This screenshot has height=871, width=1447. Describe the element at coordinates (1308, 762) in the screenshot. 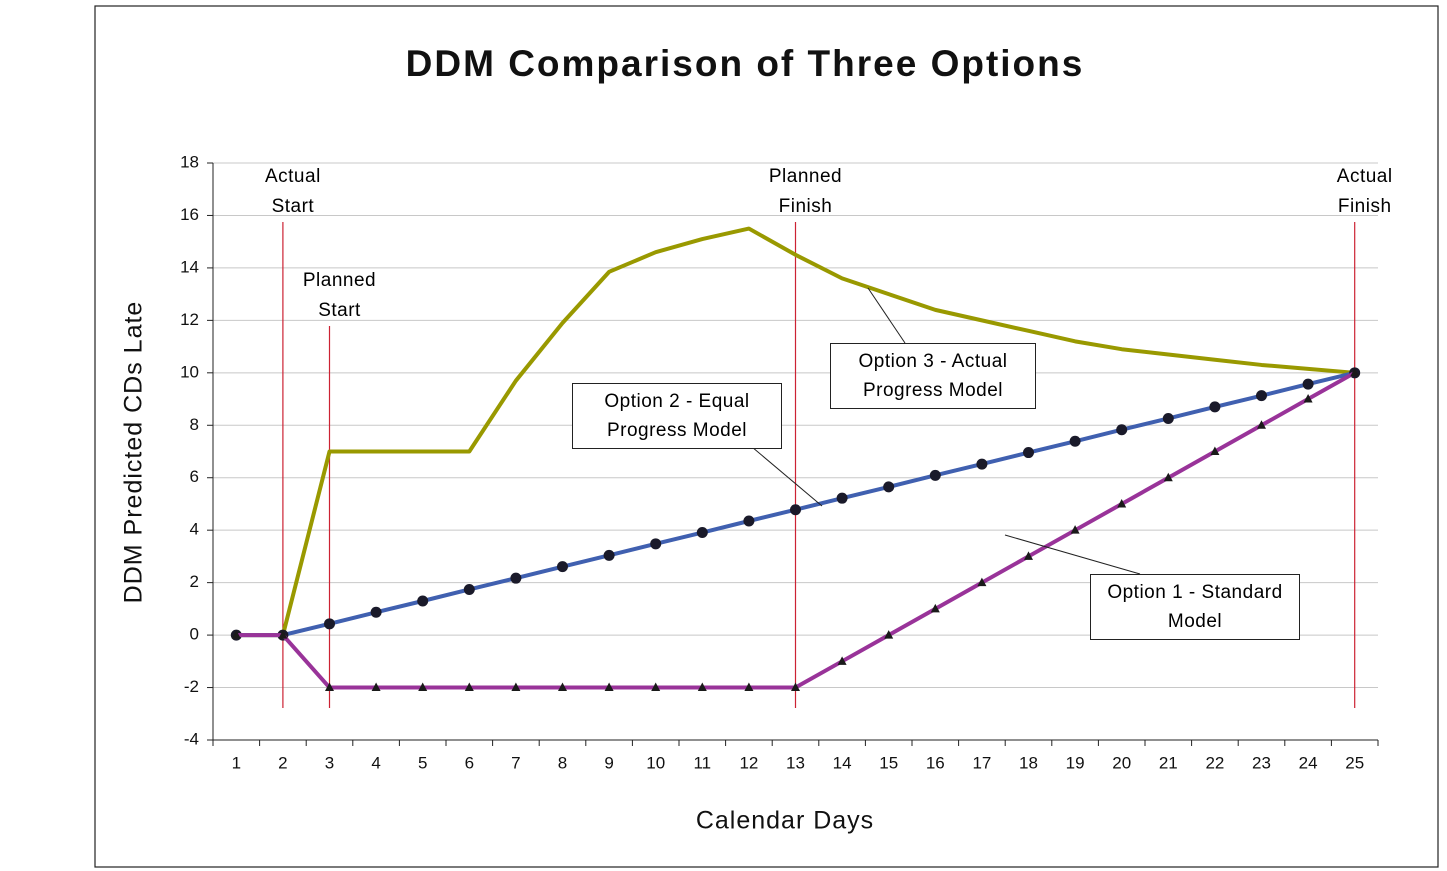

I see `x-tick-label: 24` at that location.